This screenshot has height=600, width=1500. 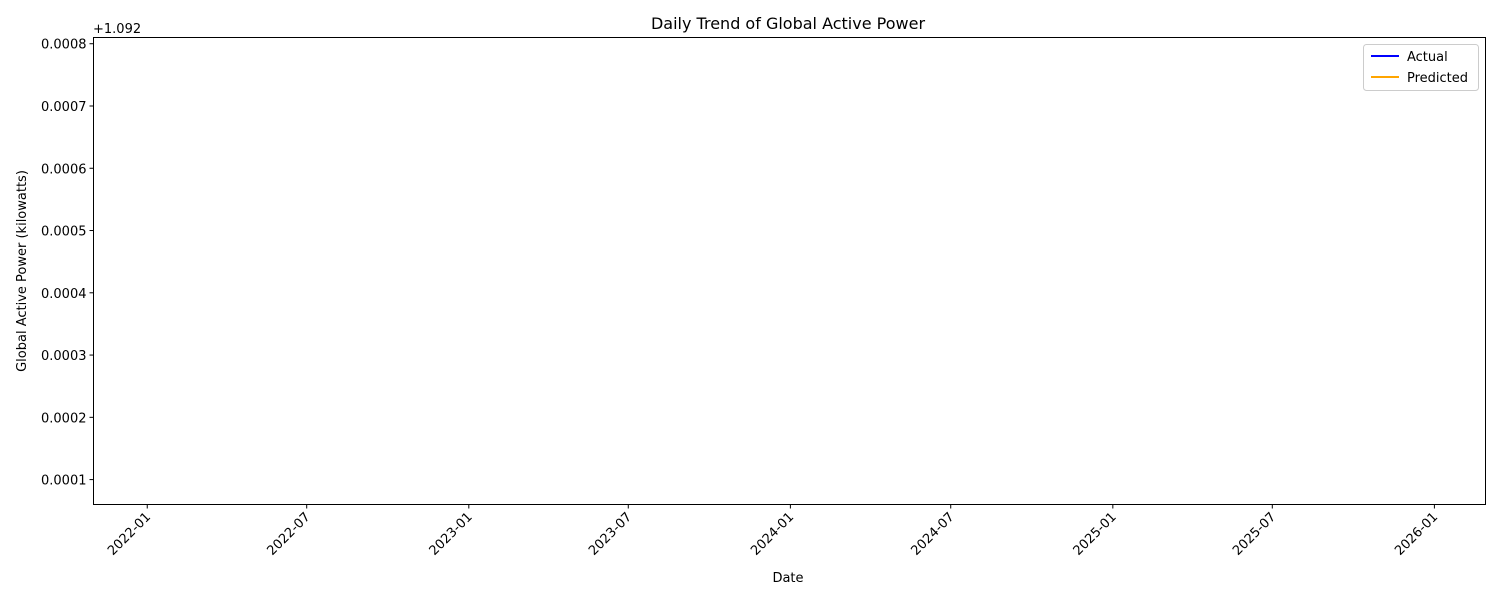 I want to click on x-tick-label: 2024-07, so click(x=933, y=534).